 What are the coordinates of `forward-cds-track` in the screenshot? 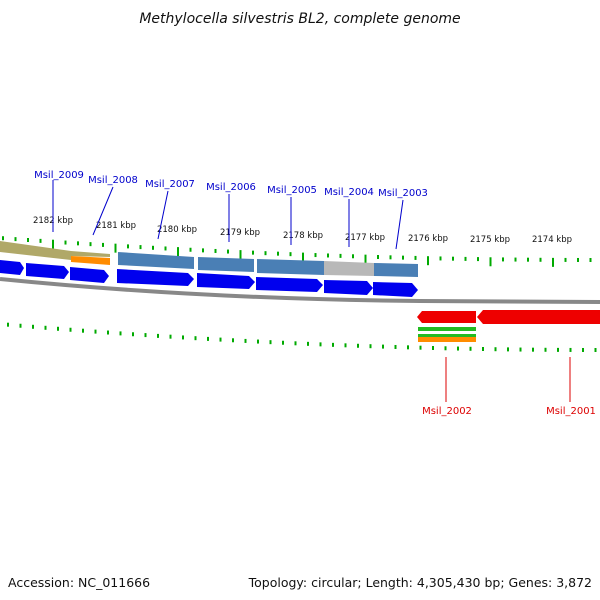 It's located at (209, 278).